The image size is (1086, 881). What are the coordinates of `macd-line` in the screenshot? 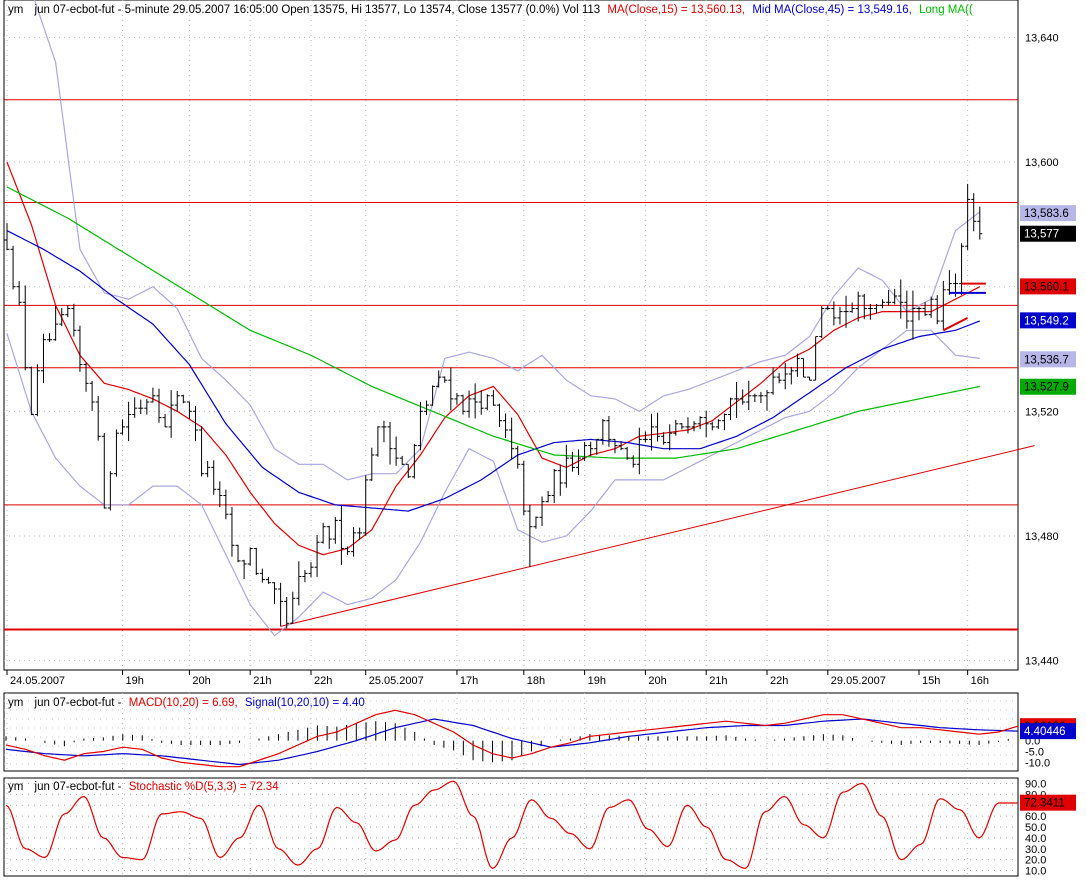 It's located at (512, 738).